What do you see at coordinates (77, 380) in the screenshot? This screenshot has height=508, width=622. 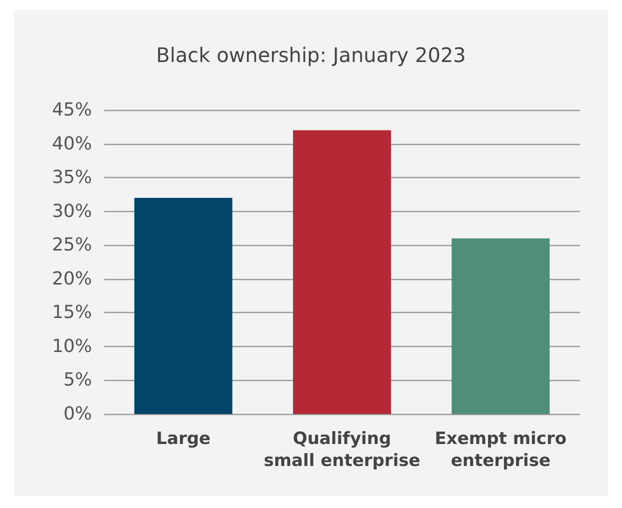 I see `y-tick-label: 5%` at bounding box center [77, 380].